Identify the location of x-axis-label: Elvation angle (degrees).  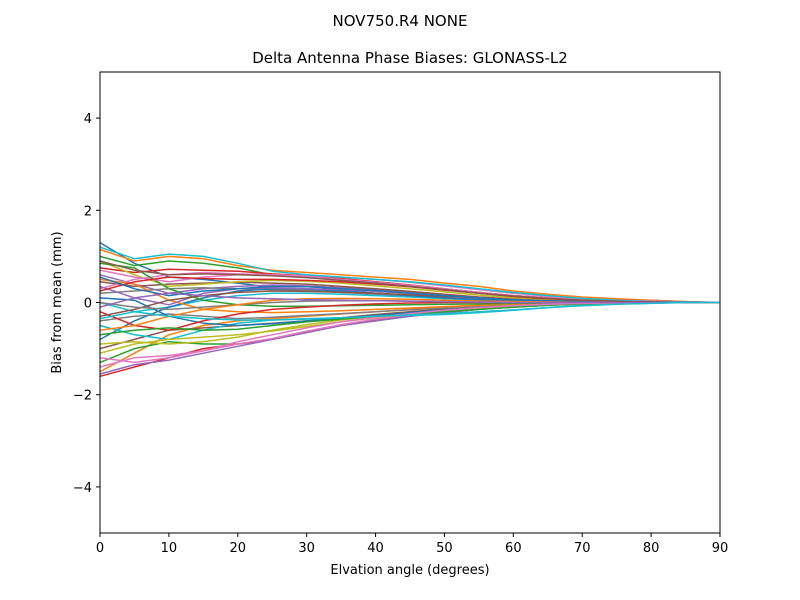
(409, 570).